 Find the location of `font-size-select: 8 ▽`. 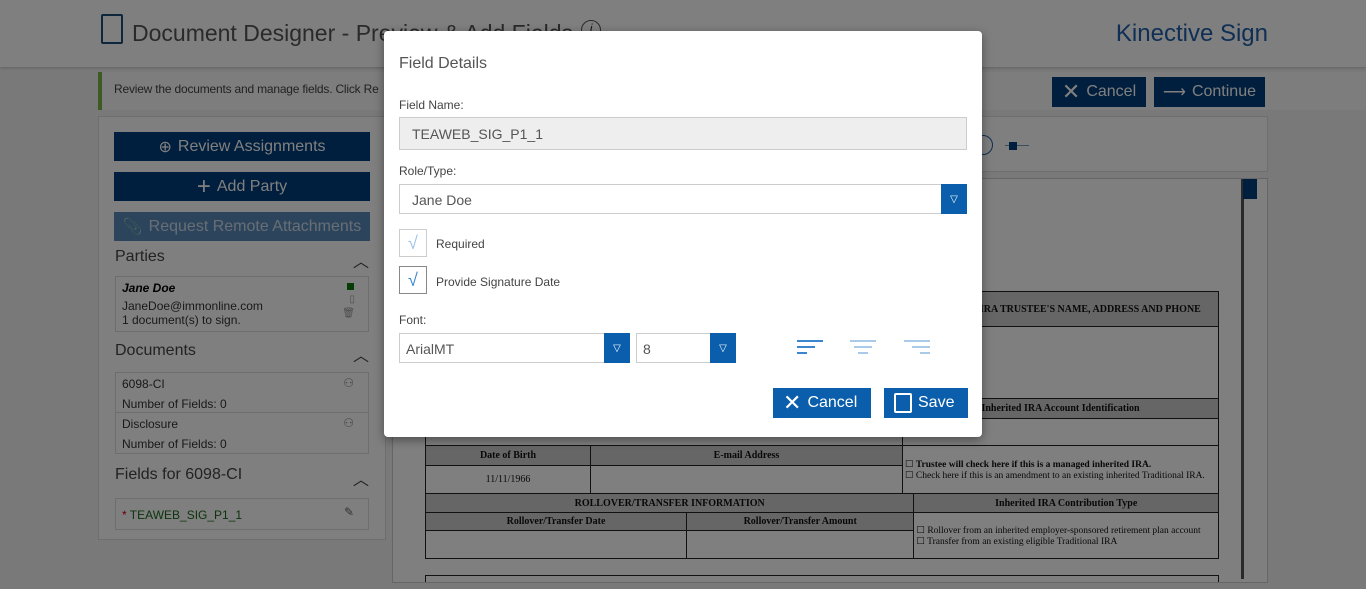

font-size-select: 8 ▽ is located at coordinates (686, 348).